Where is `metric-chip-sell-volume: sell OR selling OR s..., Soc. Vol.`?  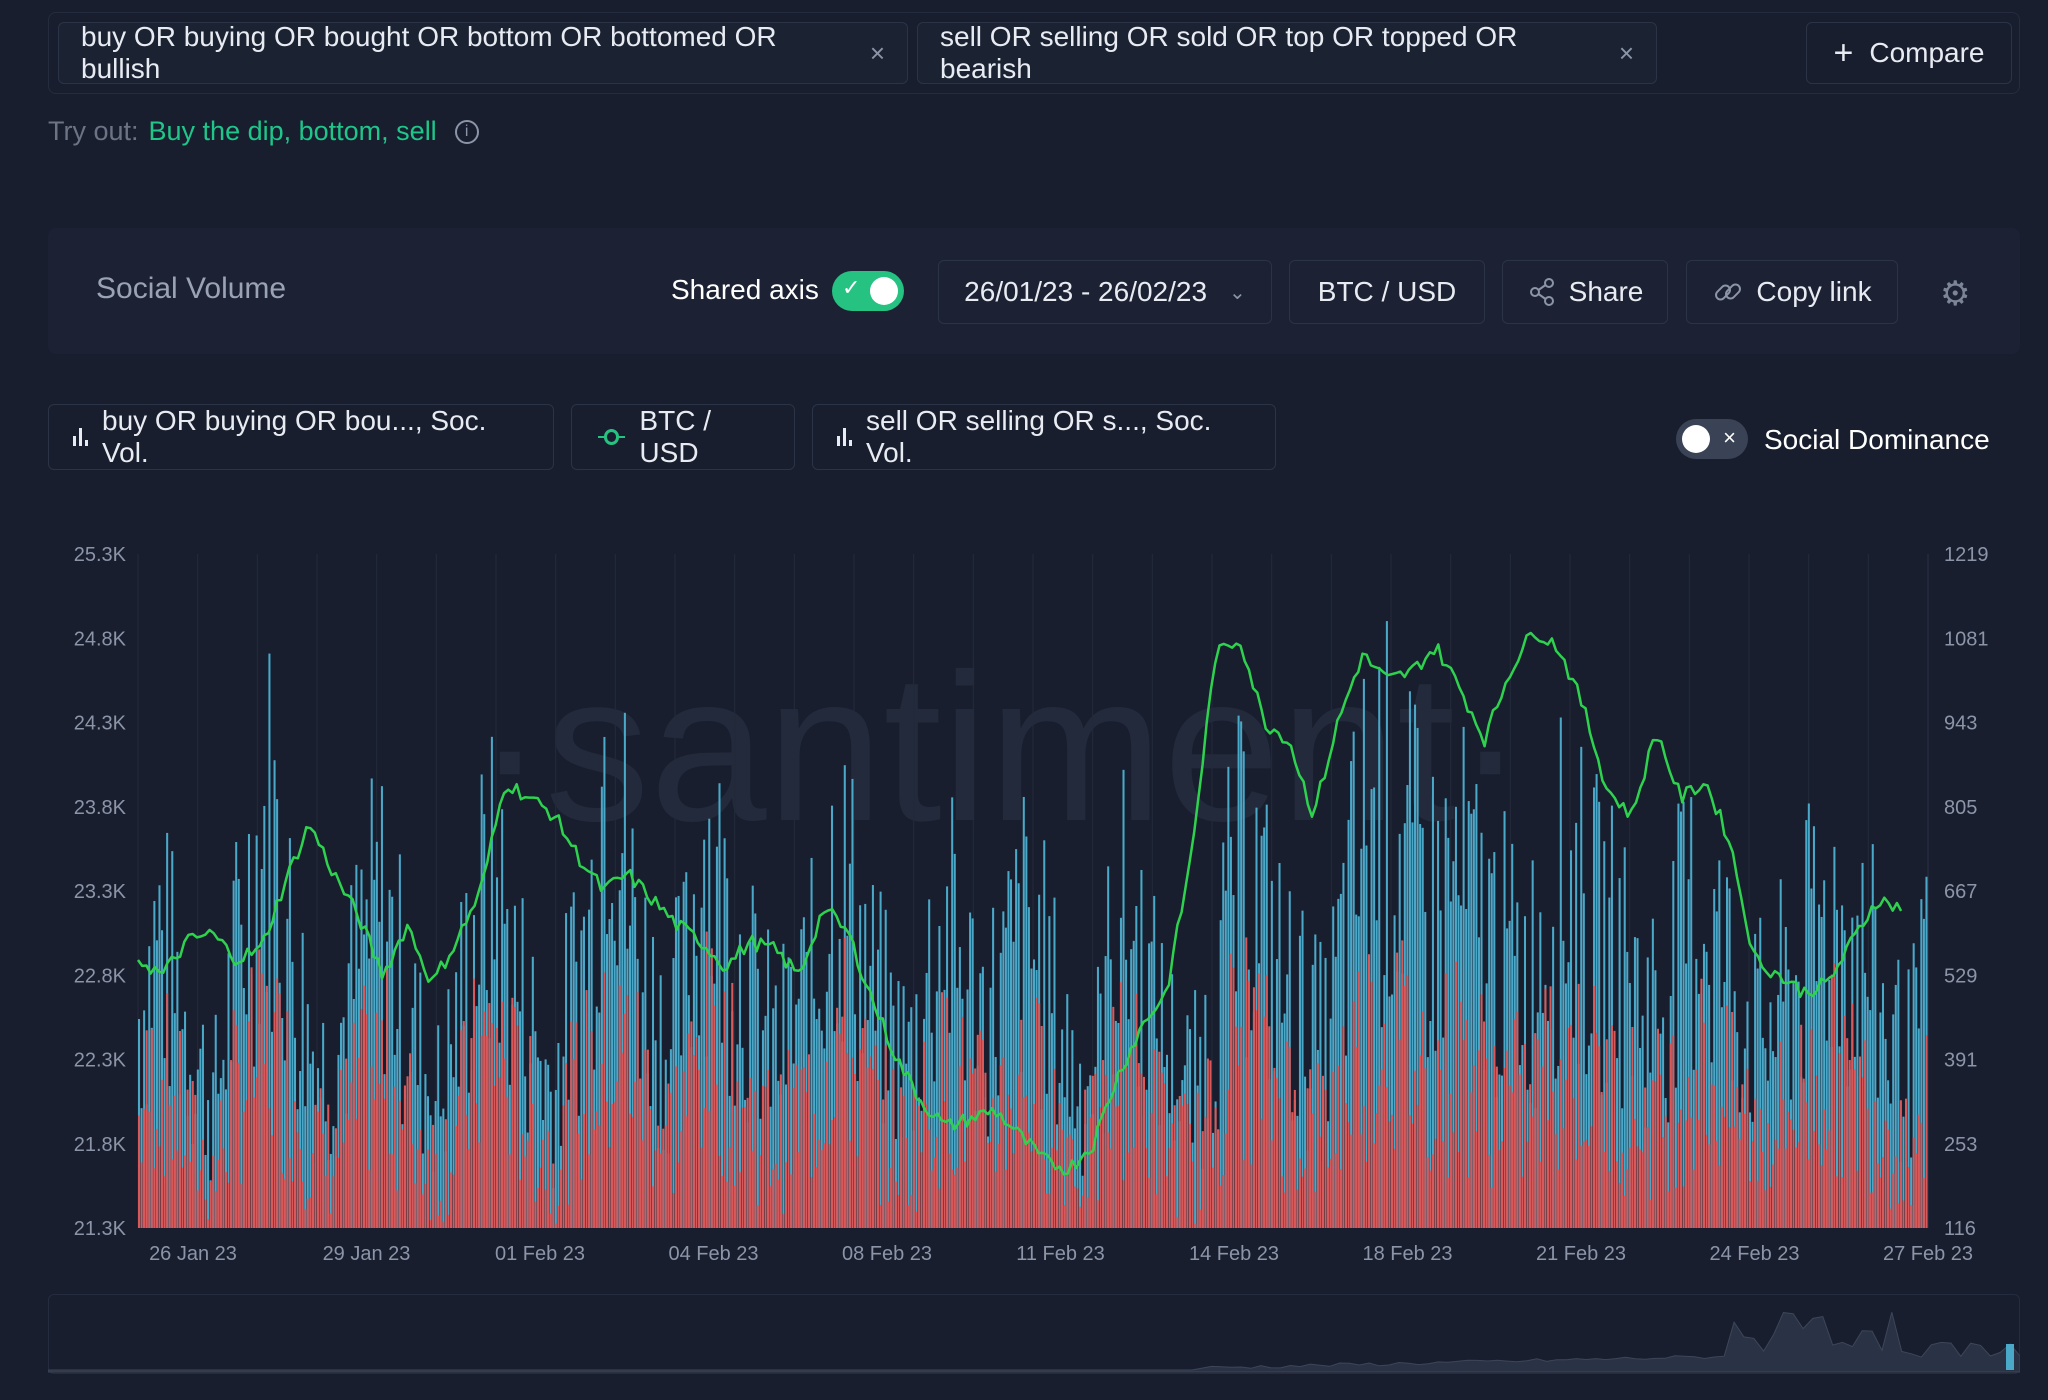 metric-chip-sell-volume: sell OR selling OR s..., Soc. Vol. is located at coordinates (1044, 437).